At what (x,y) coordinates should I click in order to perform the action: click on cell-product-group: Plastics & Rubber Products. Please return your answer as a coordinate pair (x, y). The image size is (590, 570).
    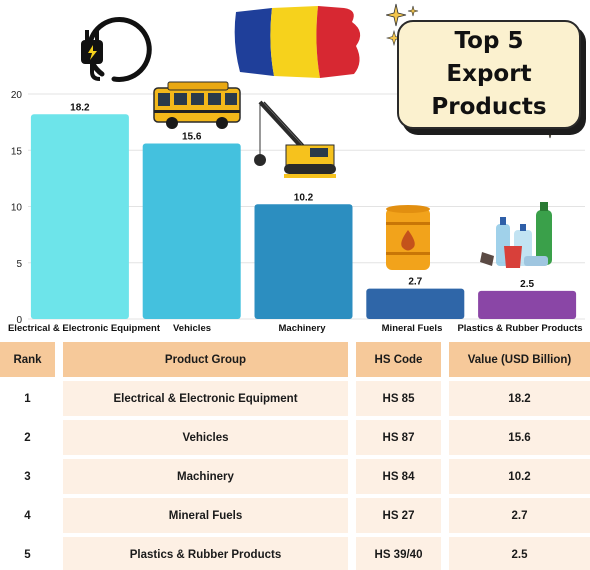
    Looking at the image, I should click on (205, 553).